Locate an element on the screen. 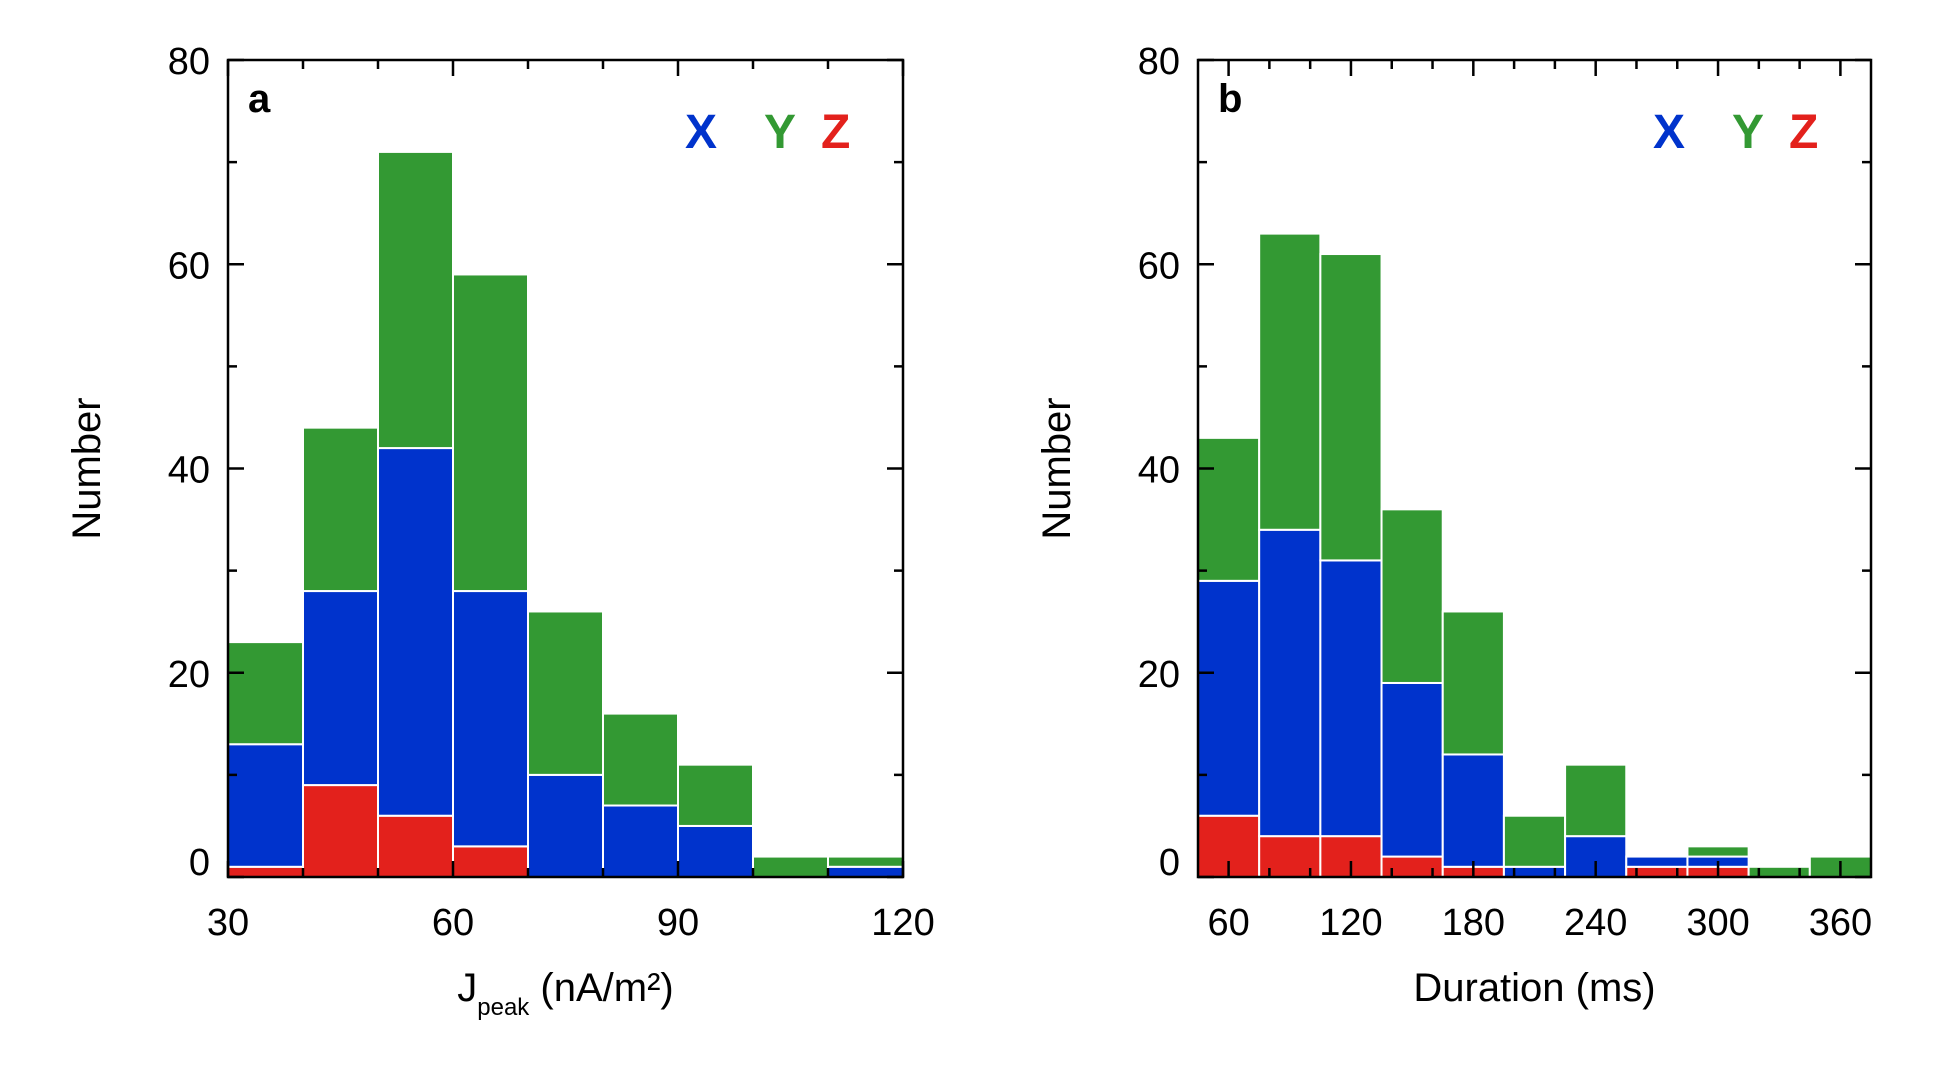  x-tick-label: 240 is located at coordinates (1595, 923).